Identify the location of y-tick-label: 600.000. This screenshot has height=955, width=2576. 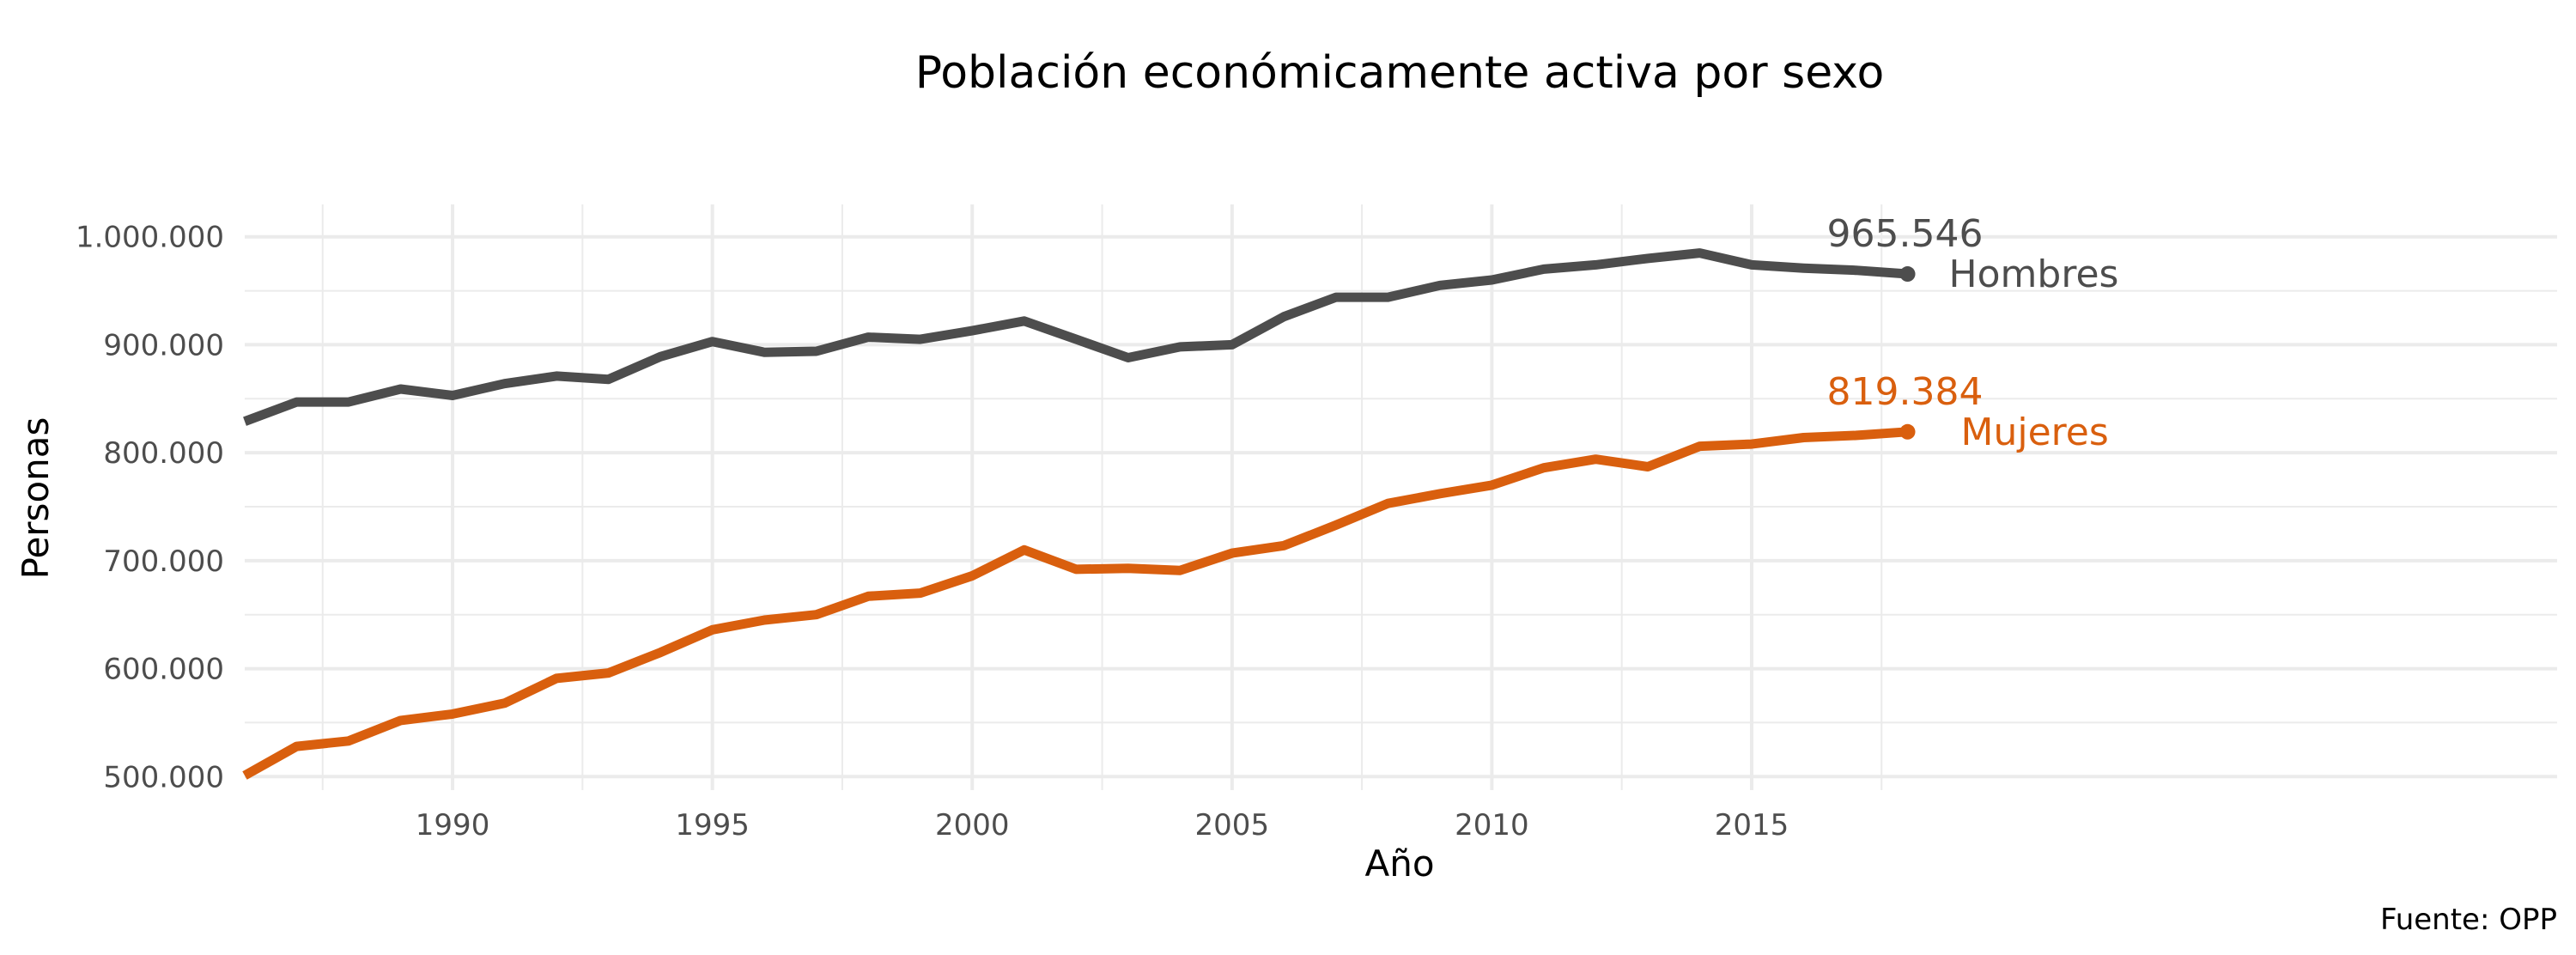
(164, 670).